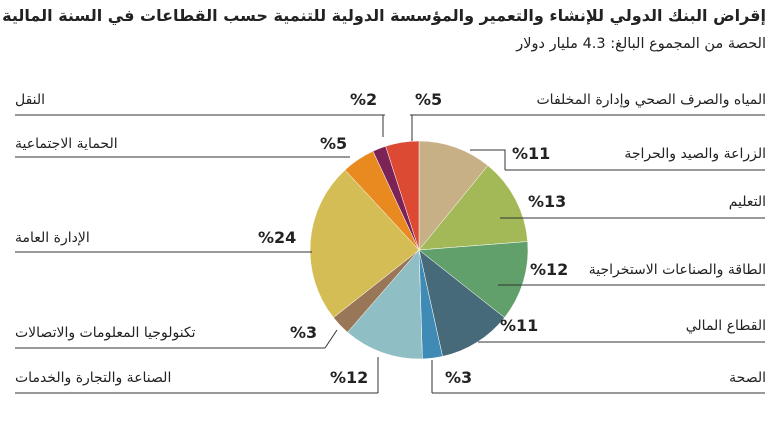 The image size is (780, 439). Describe the element at coordinates (52, 238) in the screenshot. I see `slice-label-7: الإدارة العامة` at that location.